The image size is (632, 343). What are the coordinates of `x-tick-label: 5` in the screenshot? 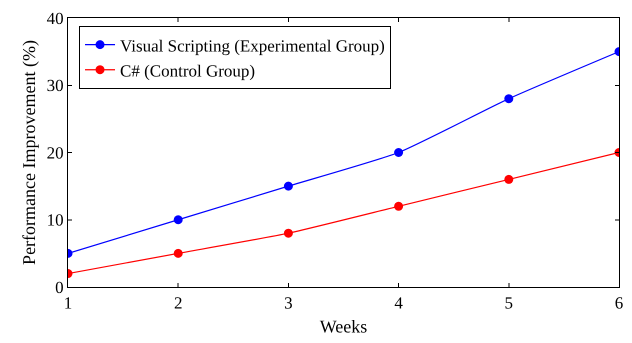 It's located at (509, 302).